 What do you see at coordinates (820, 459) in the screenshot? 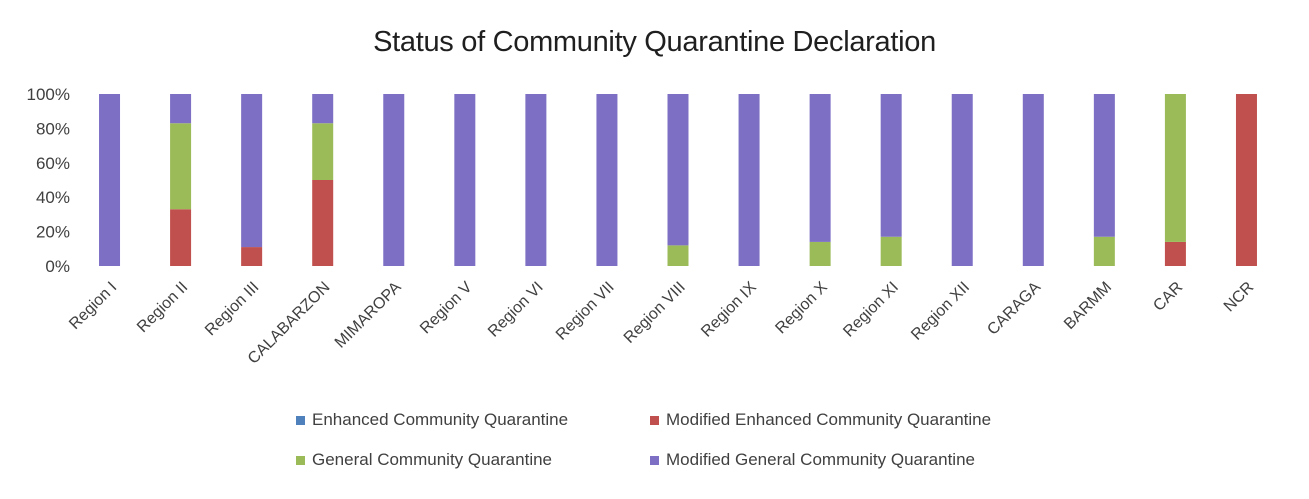
I see `legend-label: Modified General Community Quarantine` at bounding box center [820, 459].